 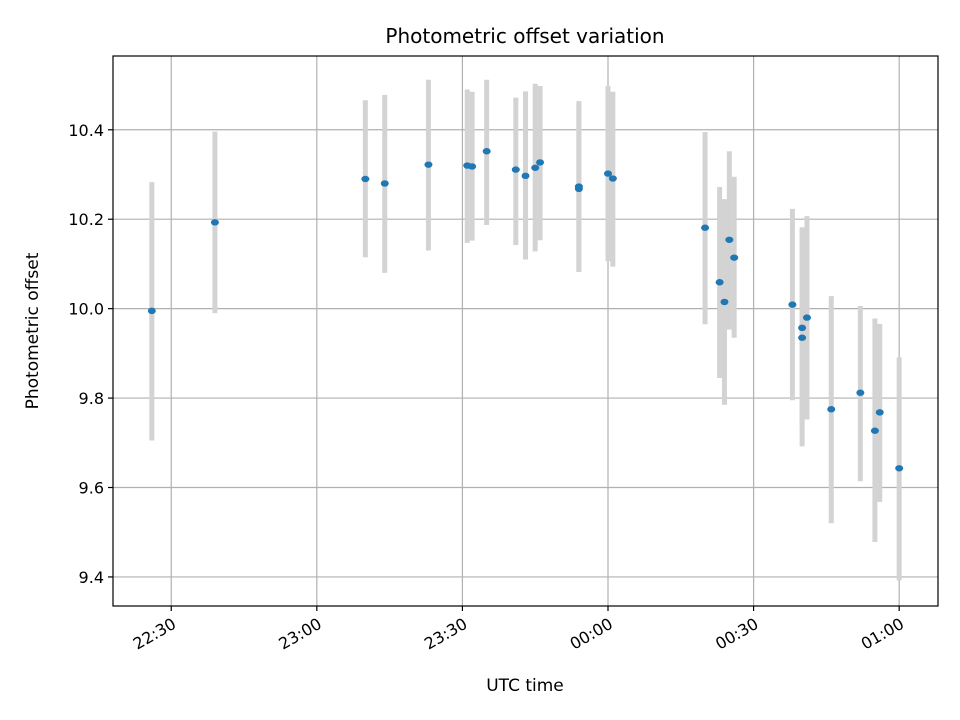 What do you see at coordinates (86, 219) in the screenshot?
I see `y-tick-label: 10.2` at bounding box center [86, 219].